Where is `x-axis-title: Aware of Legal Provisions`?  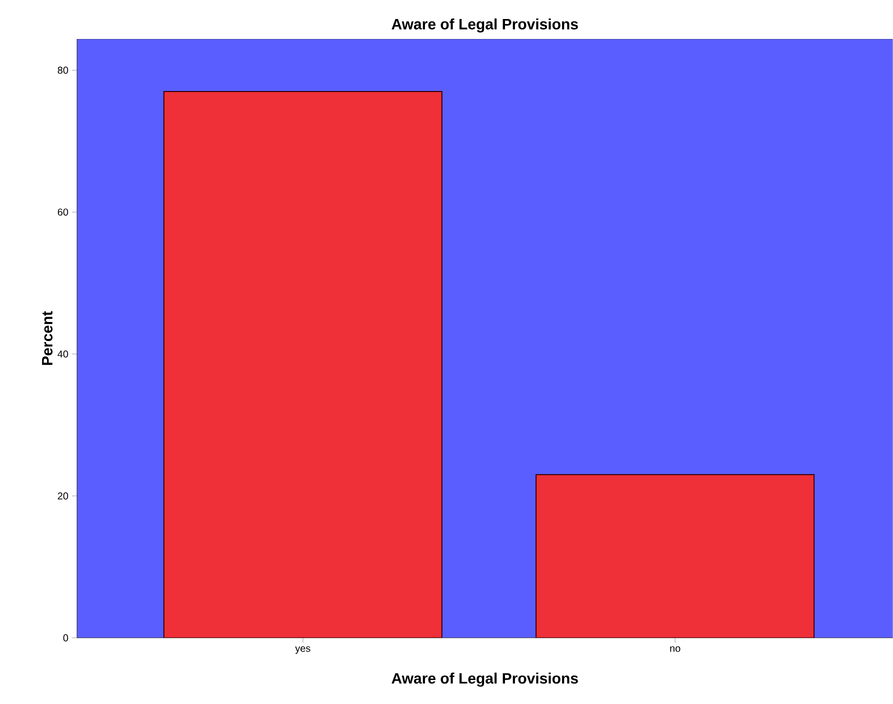 x-axis-title: Aware of Legal Provisions is located at coordinates (485, 679).